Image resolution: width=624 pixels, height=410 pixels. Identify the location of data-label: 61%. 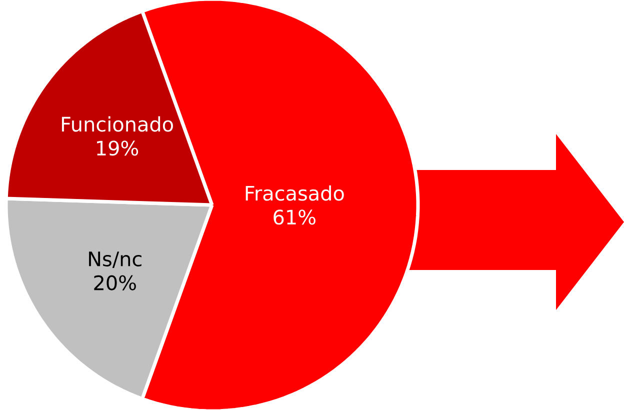
(295, 217).